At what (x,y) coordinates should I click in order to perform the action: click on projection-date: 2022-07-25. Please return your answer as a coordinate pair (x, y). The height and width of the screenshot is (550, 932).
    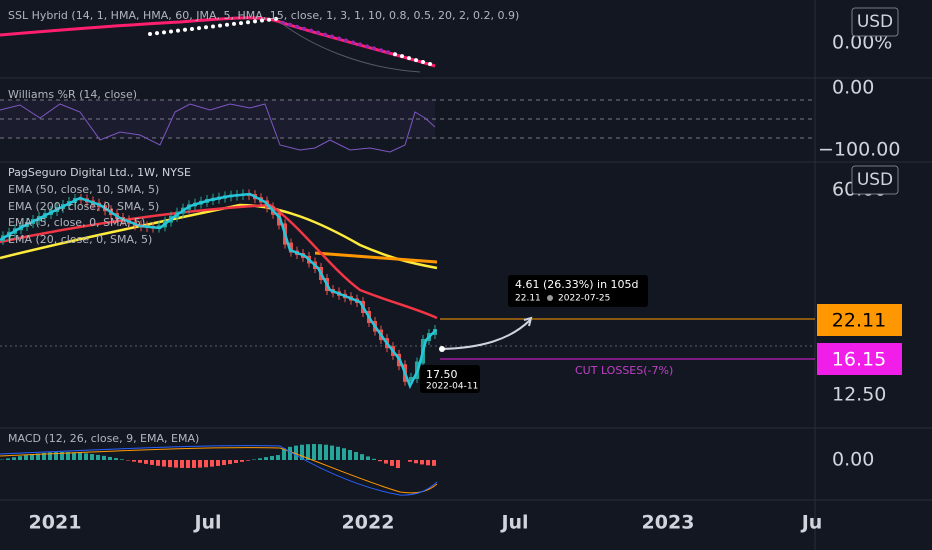
    Looking at the image, I should click on (584, 299).